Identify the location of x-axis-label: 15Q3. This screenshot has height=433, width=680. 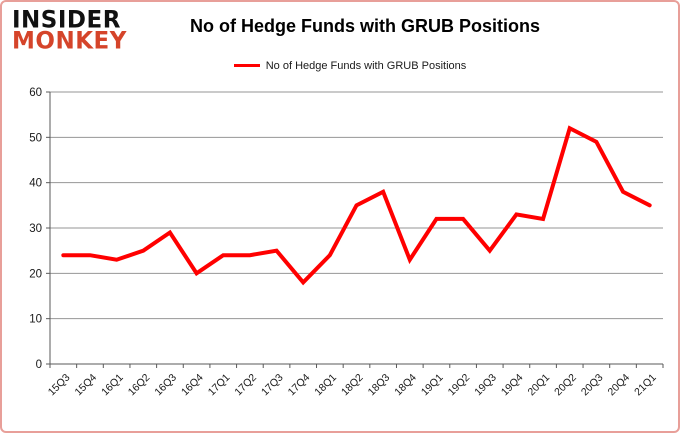
(59, 385).